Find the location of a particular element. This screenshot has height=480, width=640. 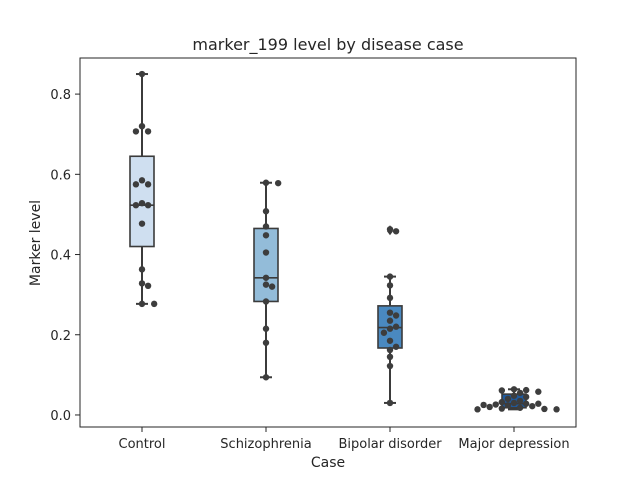

x-tick-label: Schizophrenia is located at coordinates (265, 444).